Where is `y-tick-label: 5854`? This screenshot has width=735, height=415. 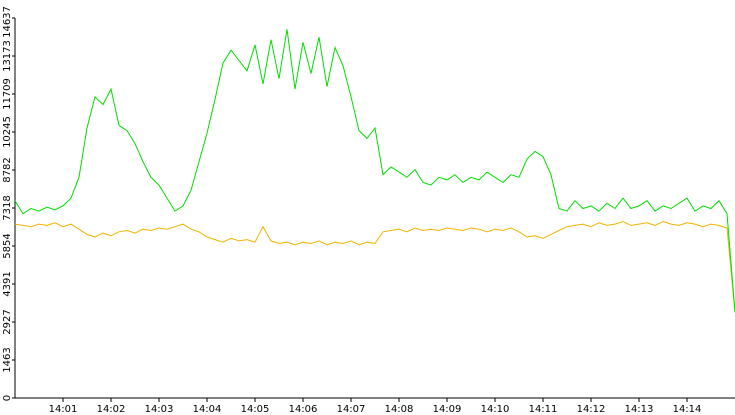
y-tick-label: 5854 is located at coordinates (7, 245).